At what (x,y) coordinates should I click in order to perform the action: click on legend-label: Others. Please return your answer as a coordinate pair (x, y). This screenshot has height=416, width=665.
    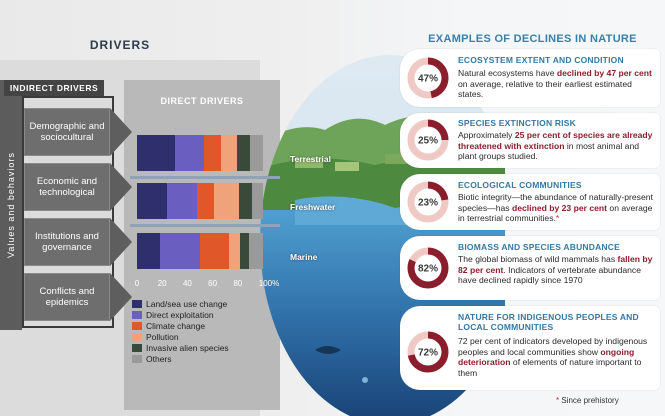
    Looking at the image, I should click on (159, 358).